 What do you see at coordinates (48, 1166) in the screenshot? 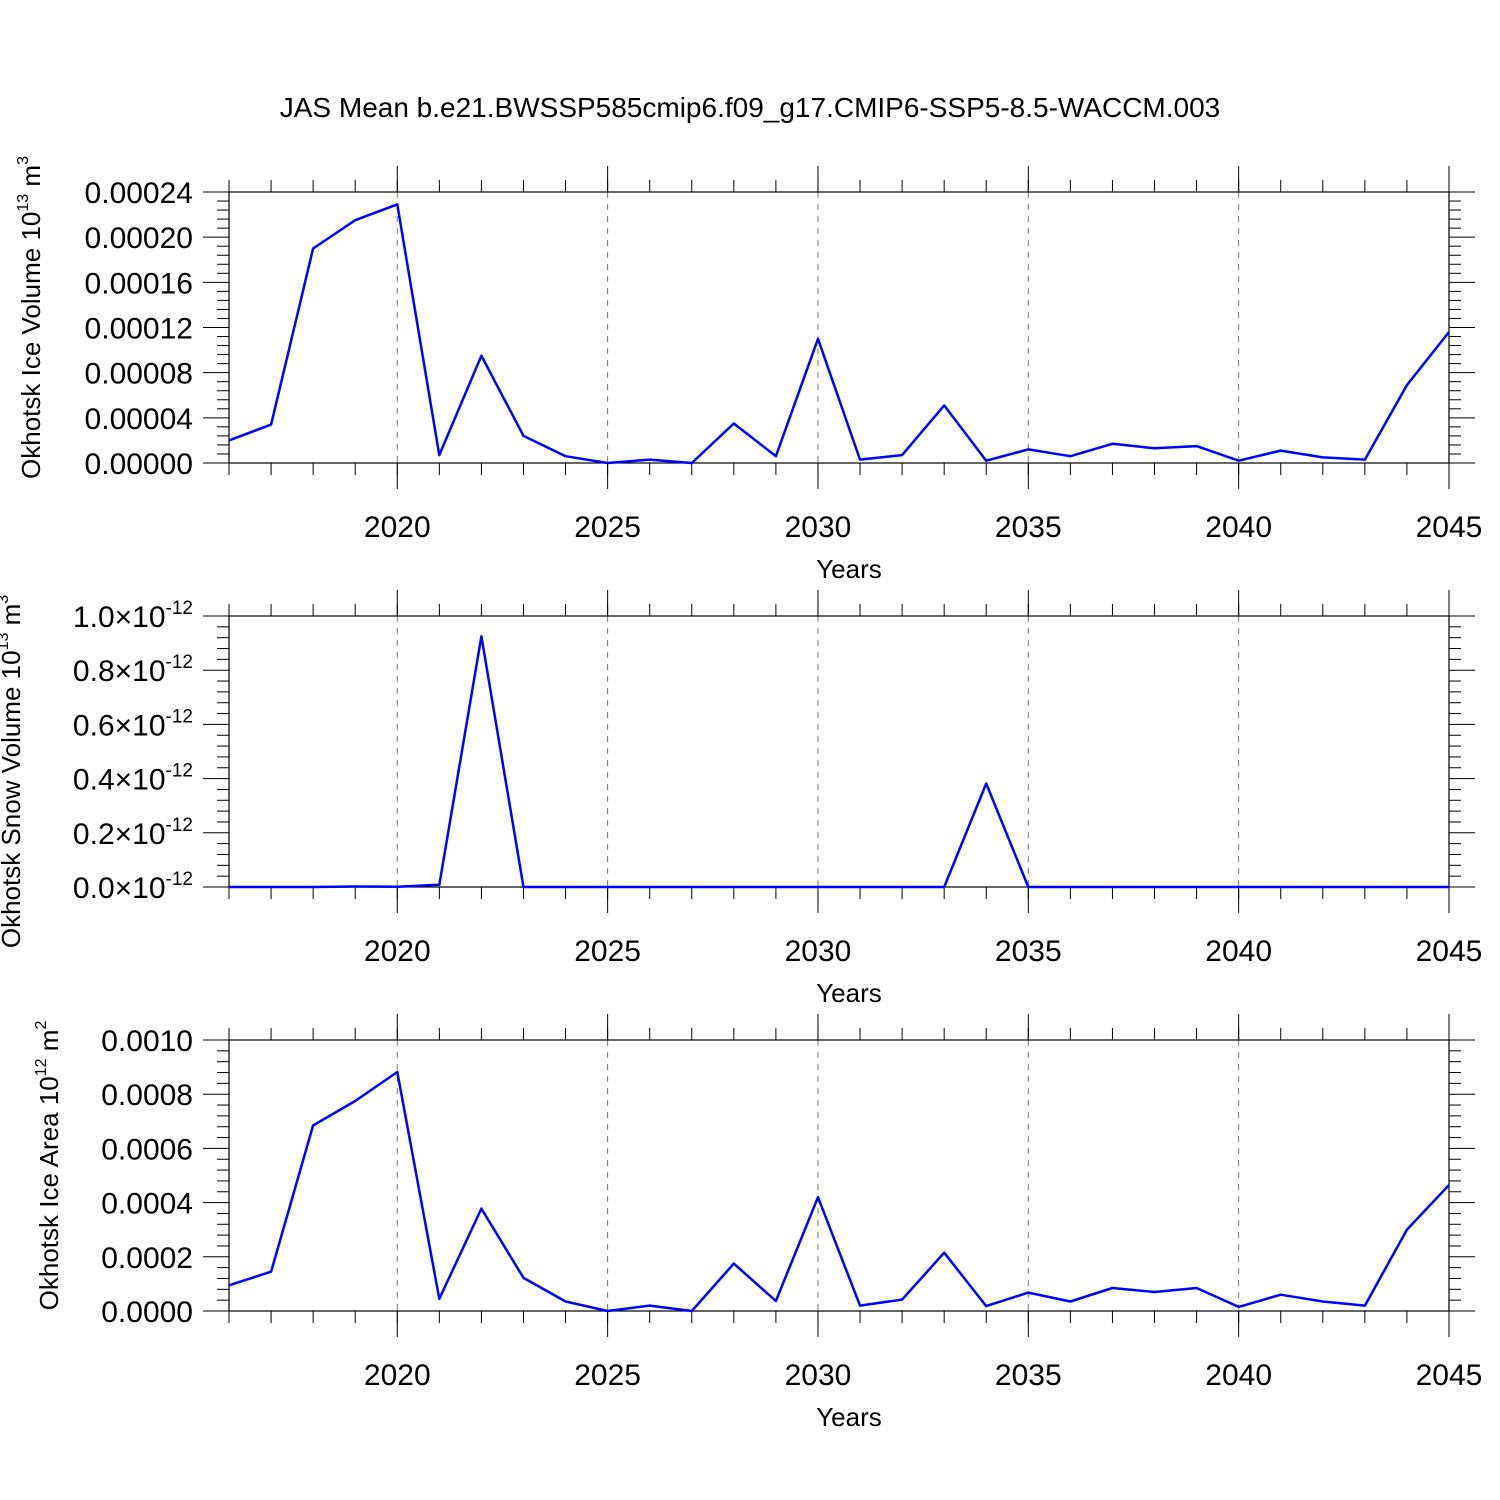
I see `y-axis-label: Okhotsk Ice Area 1012 m2` at bounding box center [48, 1166].